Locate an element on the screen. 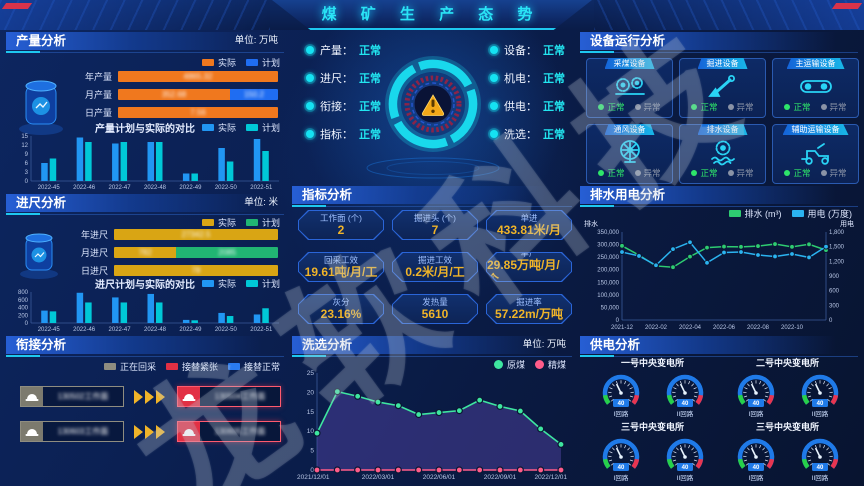 The image size is (864, 486). equipment-card: 通风设备 正常 异常 is located at coordinates (629, 154).